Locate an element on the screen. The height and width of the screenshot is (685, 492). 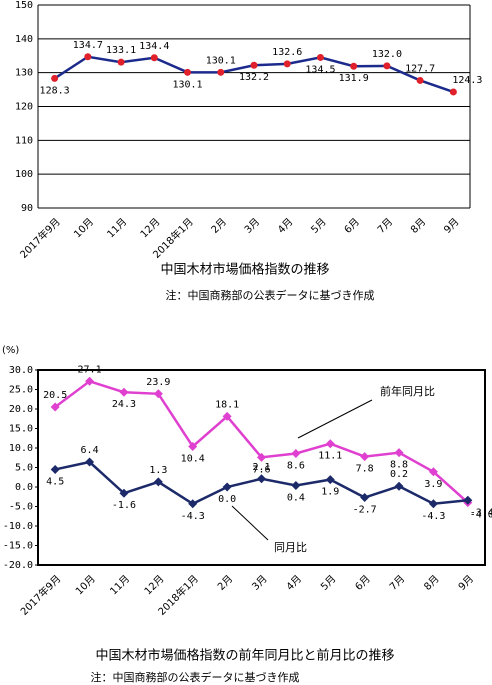
data-label: 1.3 is located at coordinates (158, 470).